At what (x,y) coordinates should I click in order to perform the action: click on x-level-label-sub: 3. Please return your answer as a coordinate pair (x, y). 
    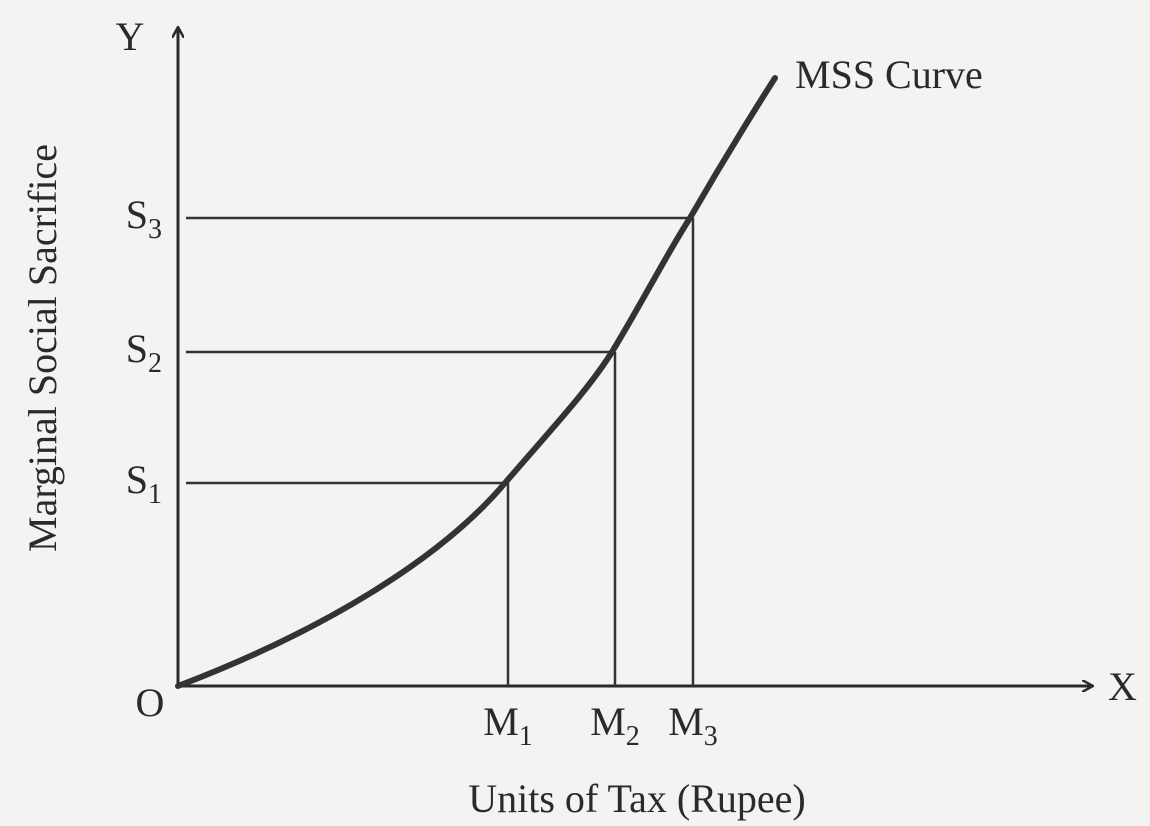
    Looking at the image, I should click on (711, 736).